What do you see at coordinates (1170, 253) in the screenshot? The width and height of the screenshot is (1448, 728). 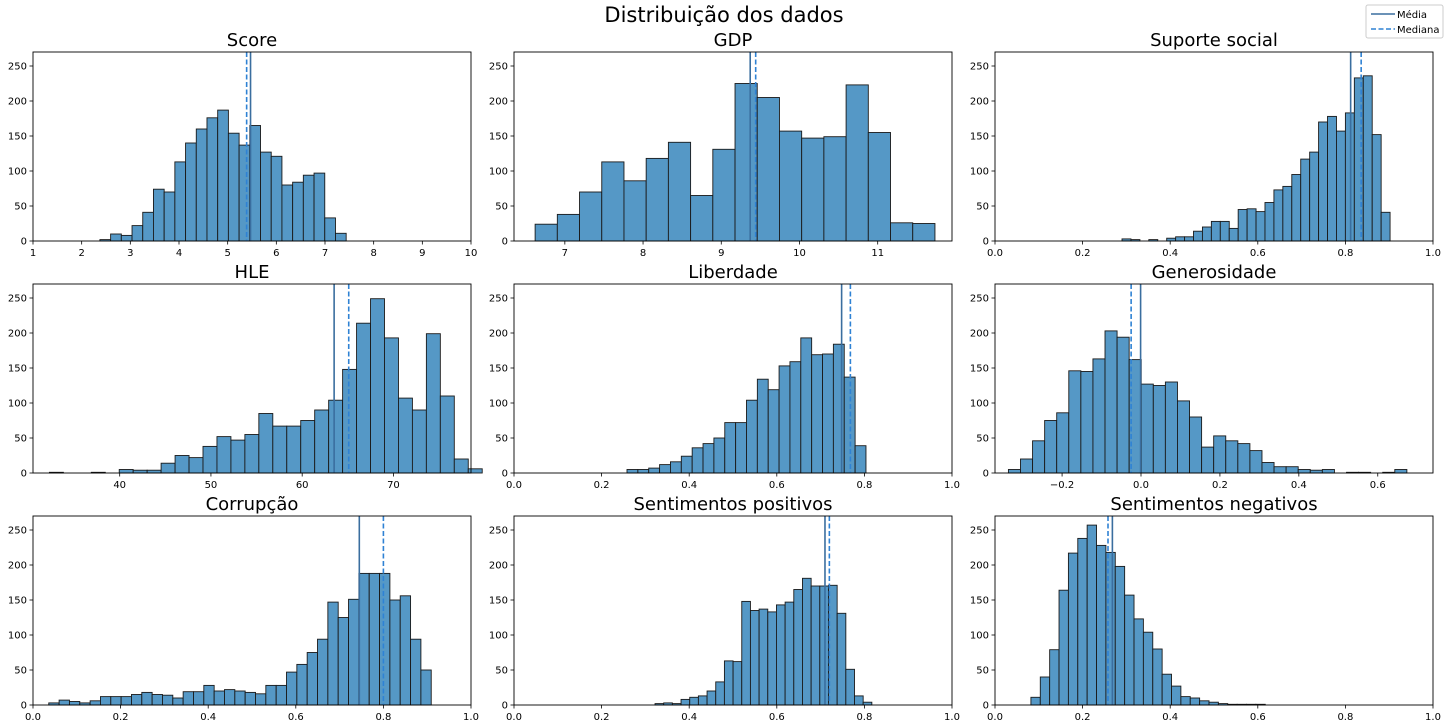 I see `x-tick-label: 0.4` at bounding box center [1170, 253].